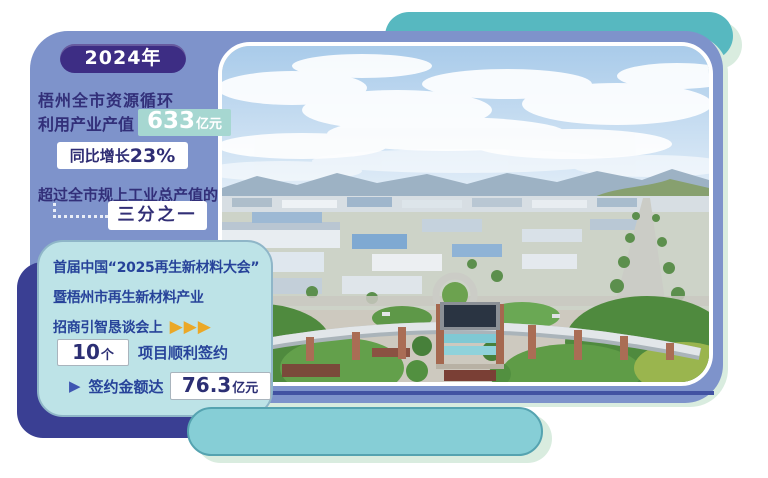 Image resolution: width=768 pixels, height=478 pixels. Describe the element at coordinates (123, 58) in the screenshot. I see `year-badge: 2024年` at that location.